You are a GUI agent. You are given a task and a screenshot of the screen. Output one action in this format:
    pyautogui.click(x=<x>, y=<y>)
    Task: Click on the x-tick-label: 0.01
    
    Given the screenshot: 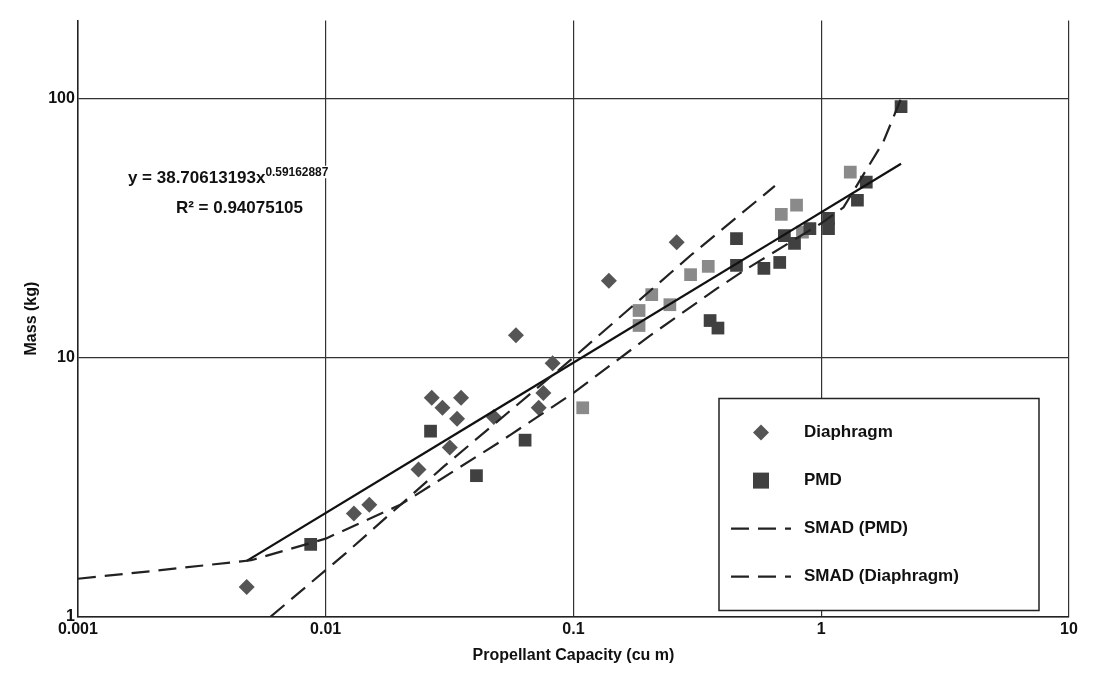 What is the action you would take?
    pyautogui.click(x=326, y=628)
    